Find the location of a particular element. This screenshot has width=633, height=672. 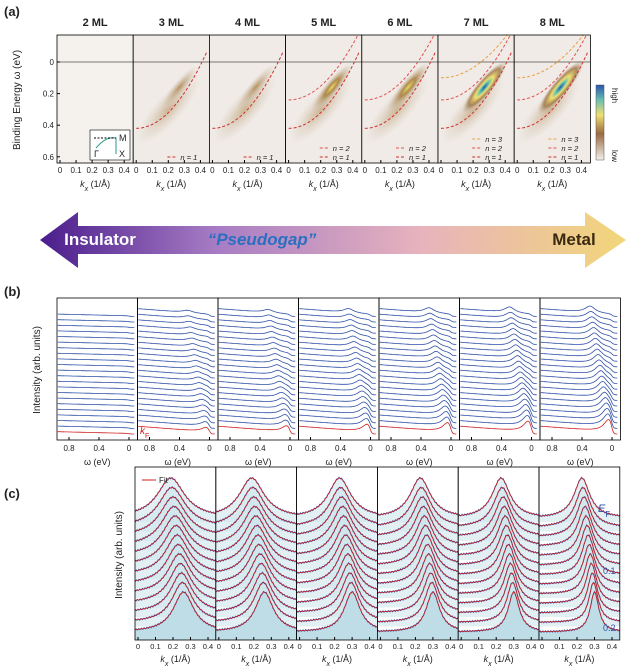

panel-label: (b) is located at coordinates (12, 291).